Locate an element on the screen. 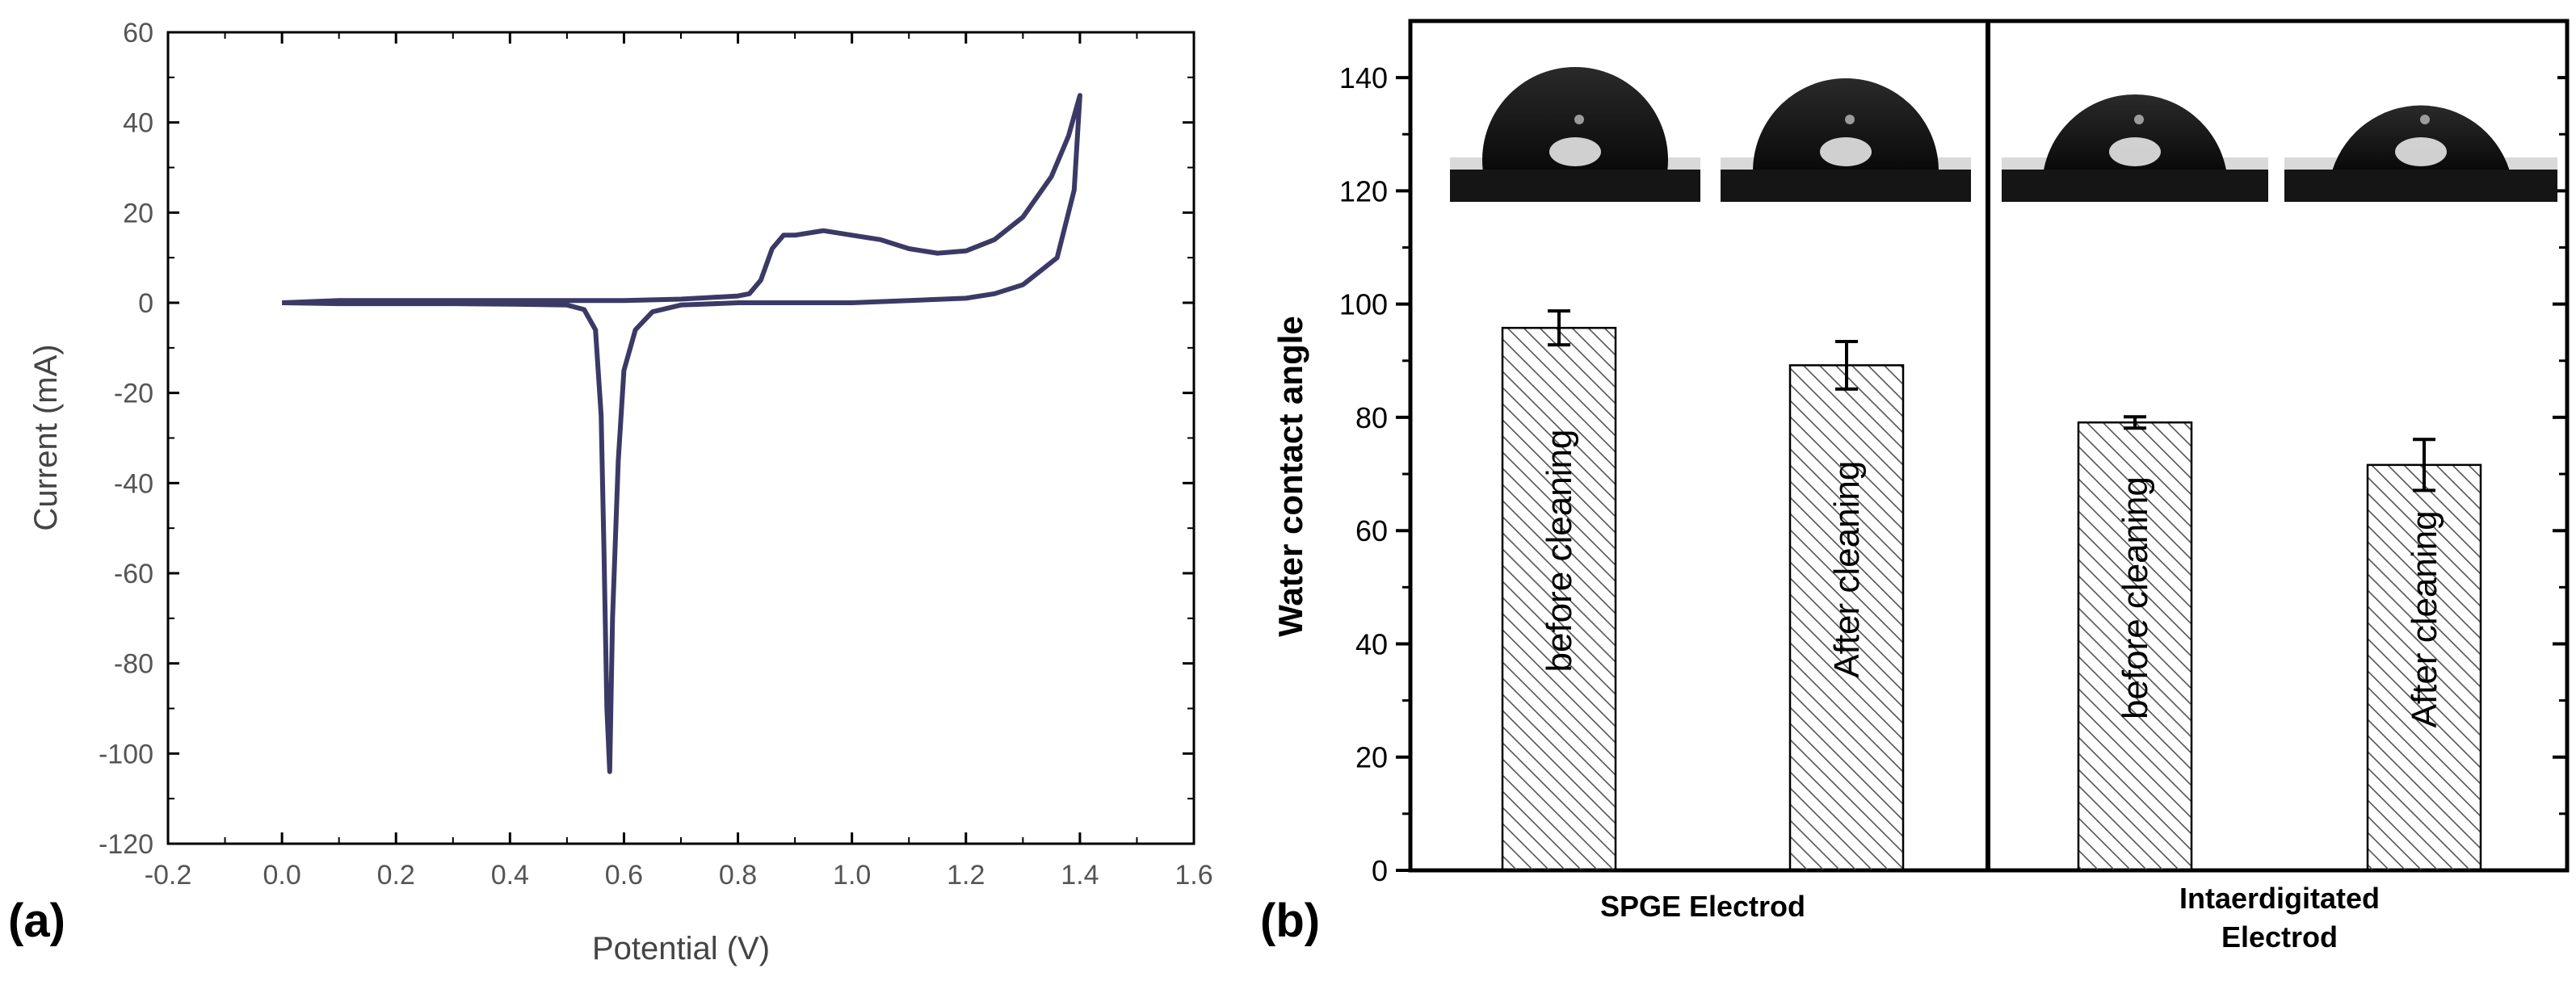 The height and width of the screenshot is (985, 2576). cv-y-tick-label: 40 is located at coordinates (138, 123).